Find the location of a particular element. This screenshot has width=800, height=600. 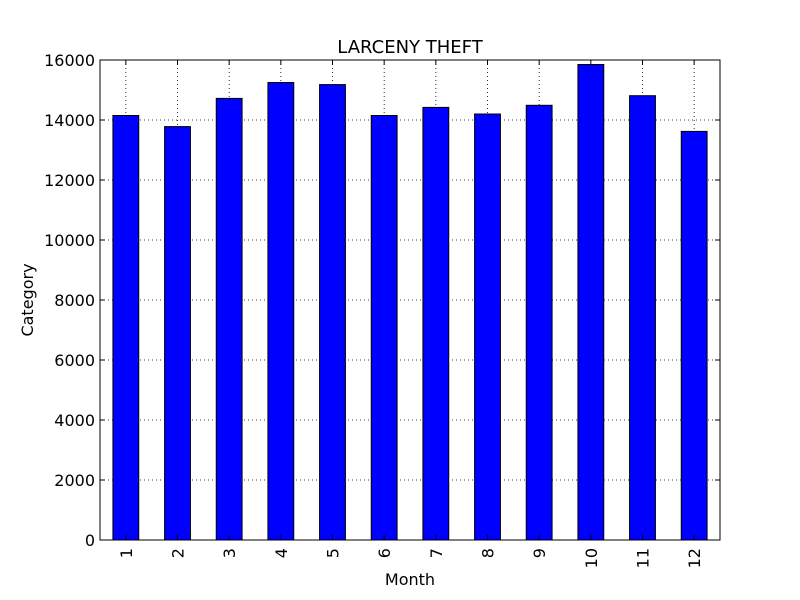

x-tick-label: 10 is located at coordinates (591, 558).